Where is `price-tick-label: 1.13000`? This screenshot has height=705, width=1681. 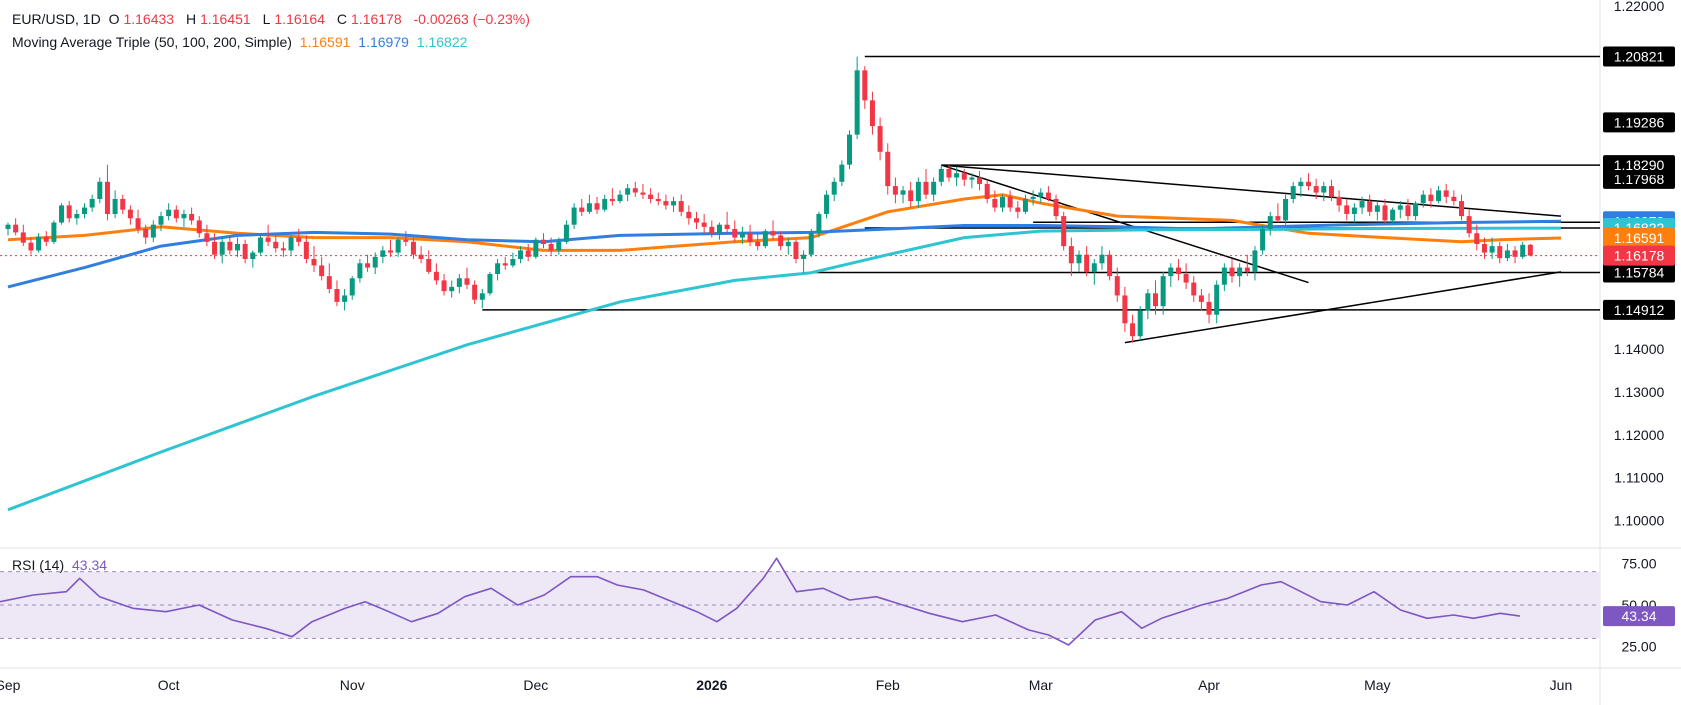
price-tick-label: 1.13000 is located at coordinates (1639, 392).